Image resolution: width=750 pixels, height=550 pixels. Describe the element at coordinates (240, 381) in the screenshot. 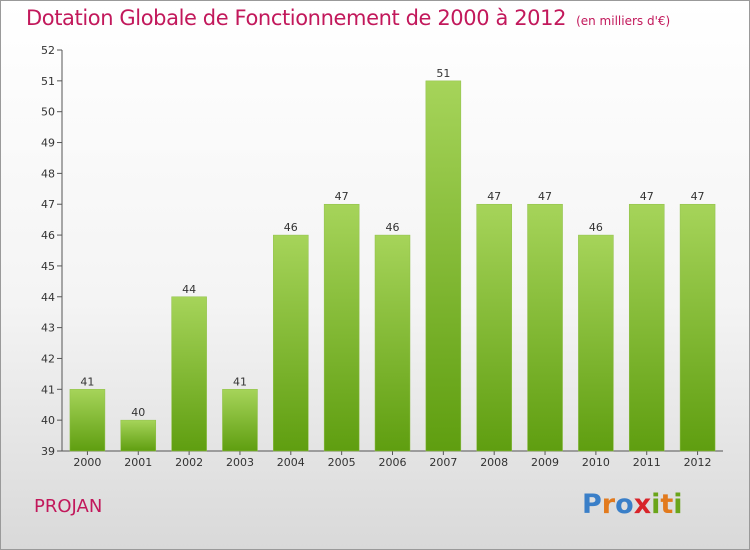

I see `data-label-2003: 41` at that location.